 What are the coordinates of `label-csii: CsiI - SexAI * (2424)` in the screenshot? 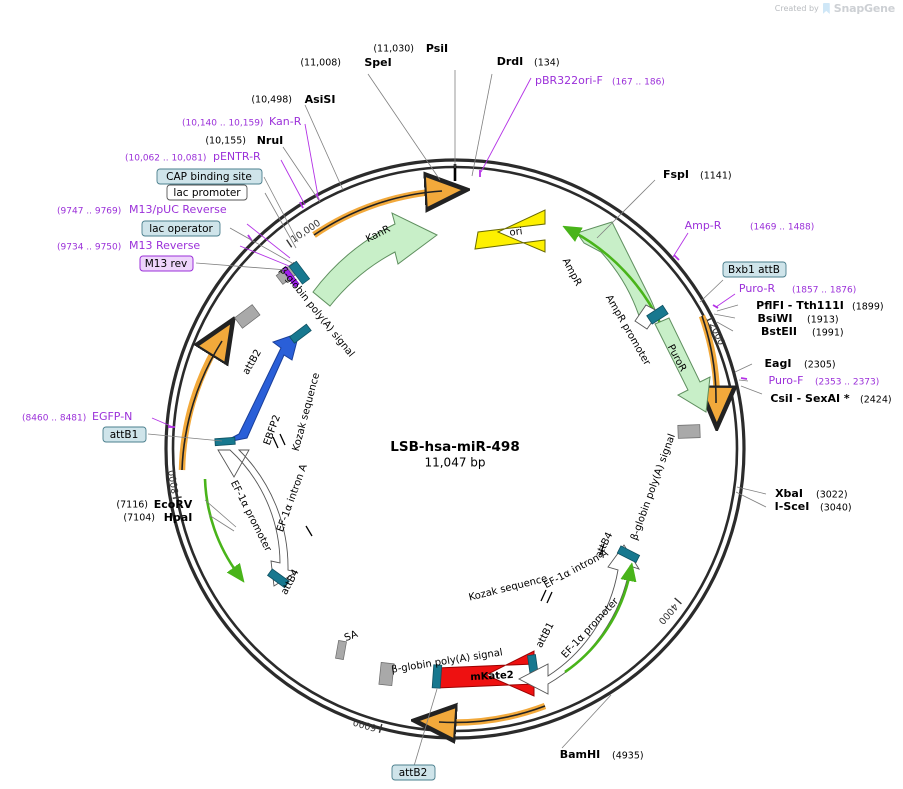 It's located at (830, 399).